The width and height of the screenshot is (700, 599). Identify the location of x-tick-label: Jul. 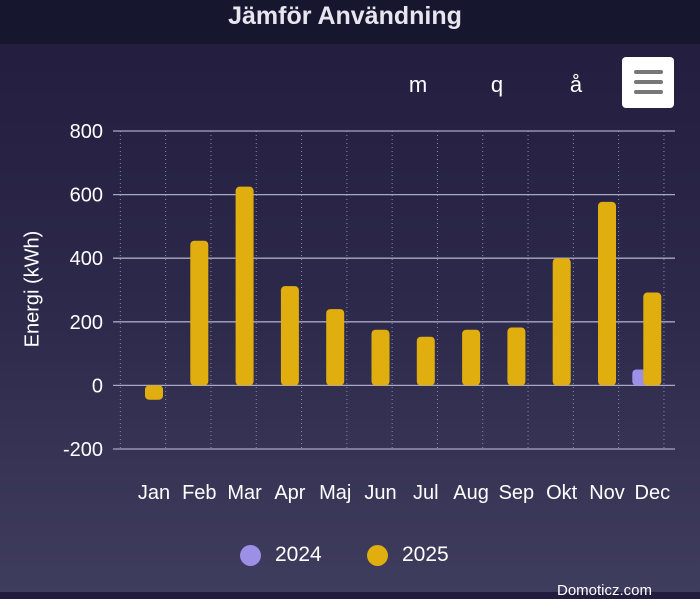
(426, 493).